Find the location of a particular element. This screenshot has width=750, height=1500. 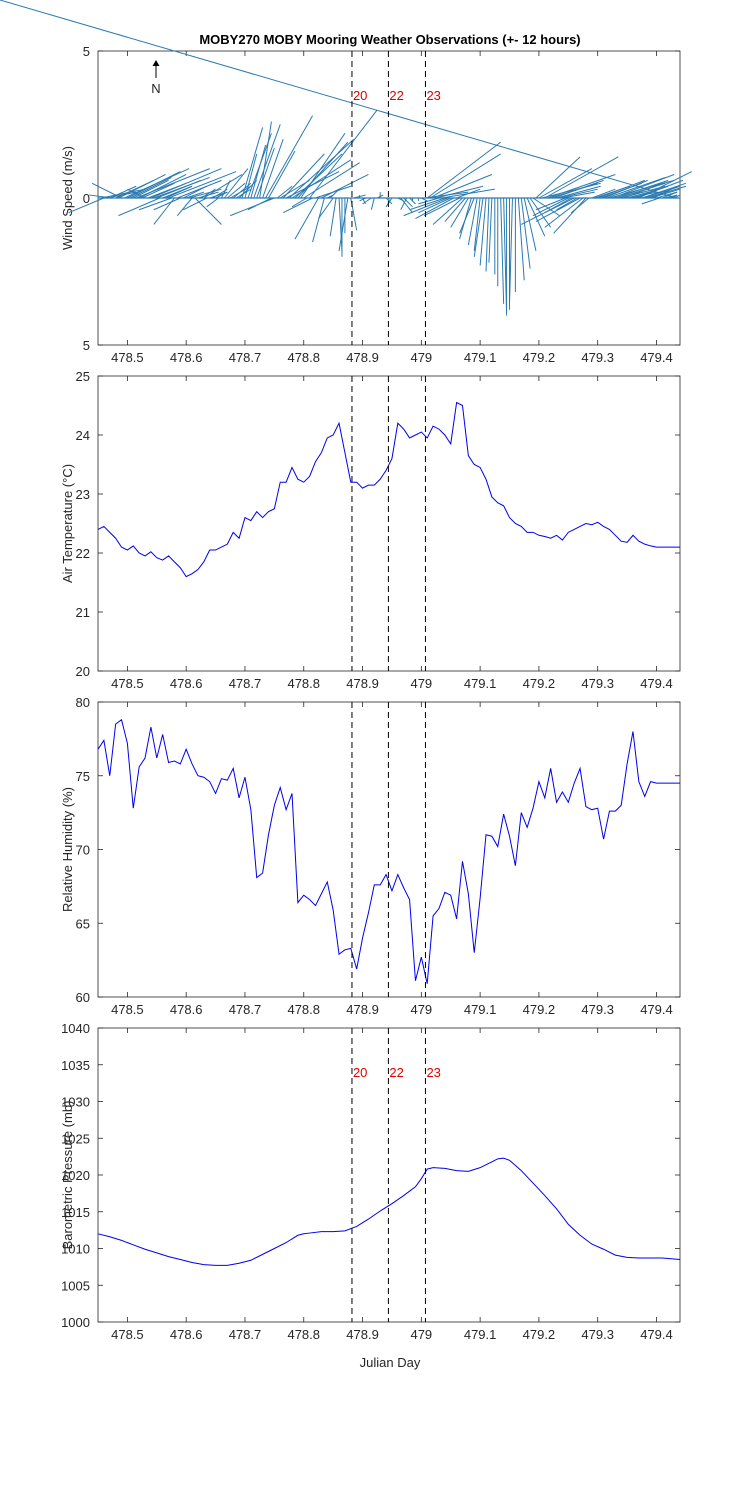

y-axis-label: Air Temperature (°C) is located at coordinates (67, 523).